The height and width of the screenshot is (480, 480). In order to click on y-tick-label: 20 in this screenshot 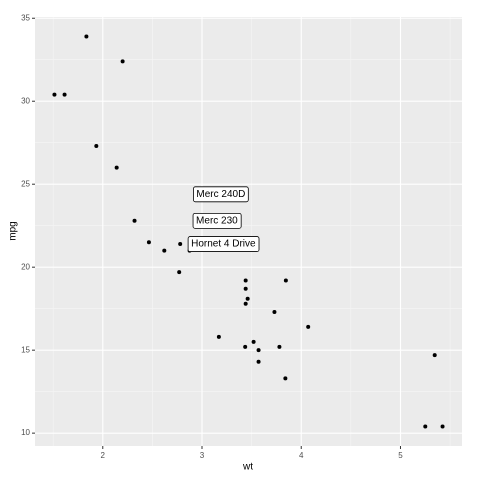, I will do `click(25, 266)`.